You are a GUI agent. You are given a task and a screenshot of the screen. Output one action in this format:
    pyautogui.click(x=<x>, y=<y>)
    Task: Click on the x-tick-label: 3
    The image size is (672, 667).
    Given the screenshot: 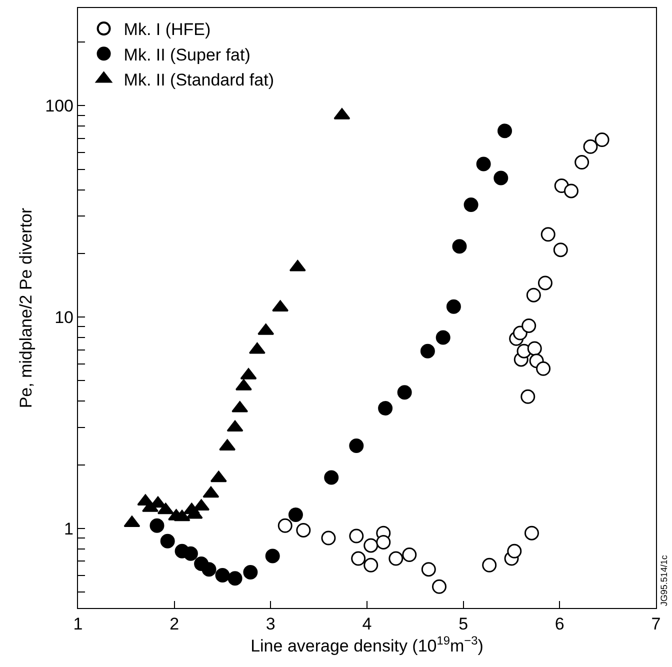 What is the action you would take?
    pyautogui.click(x=271, y=624)
    